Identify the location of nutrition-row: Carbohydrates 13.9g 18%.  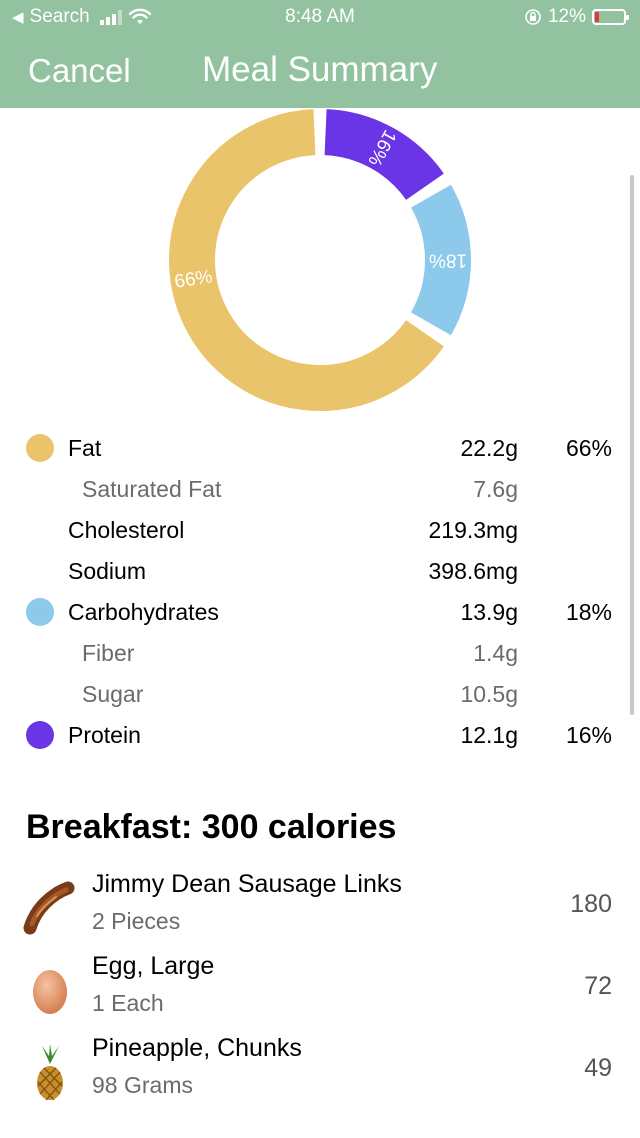
(320, 612).